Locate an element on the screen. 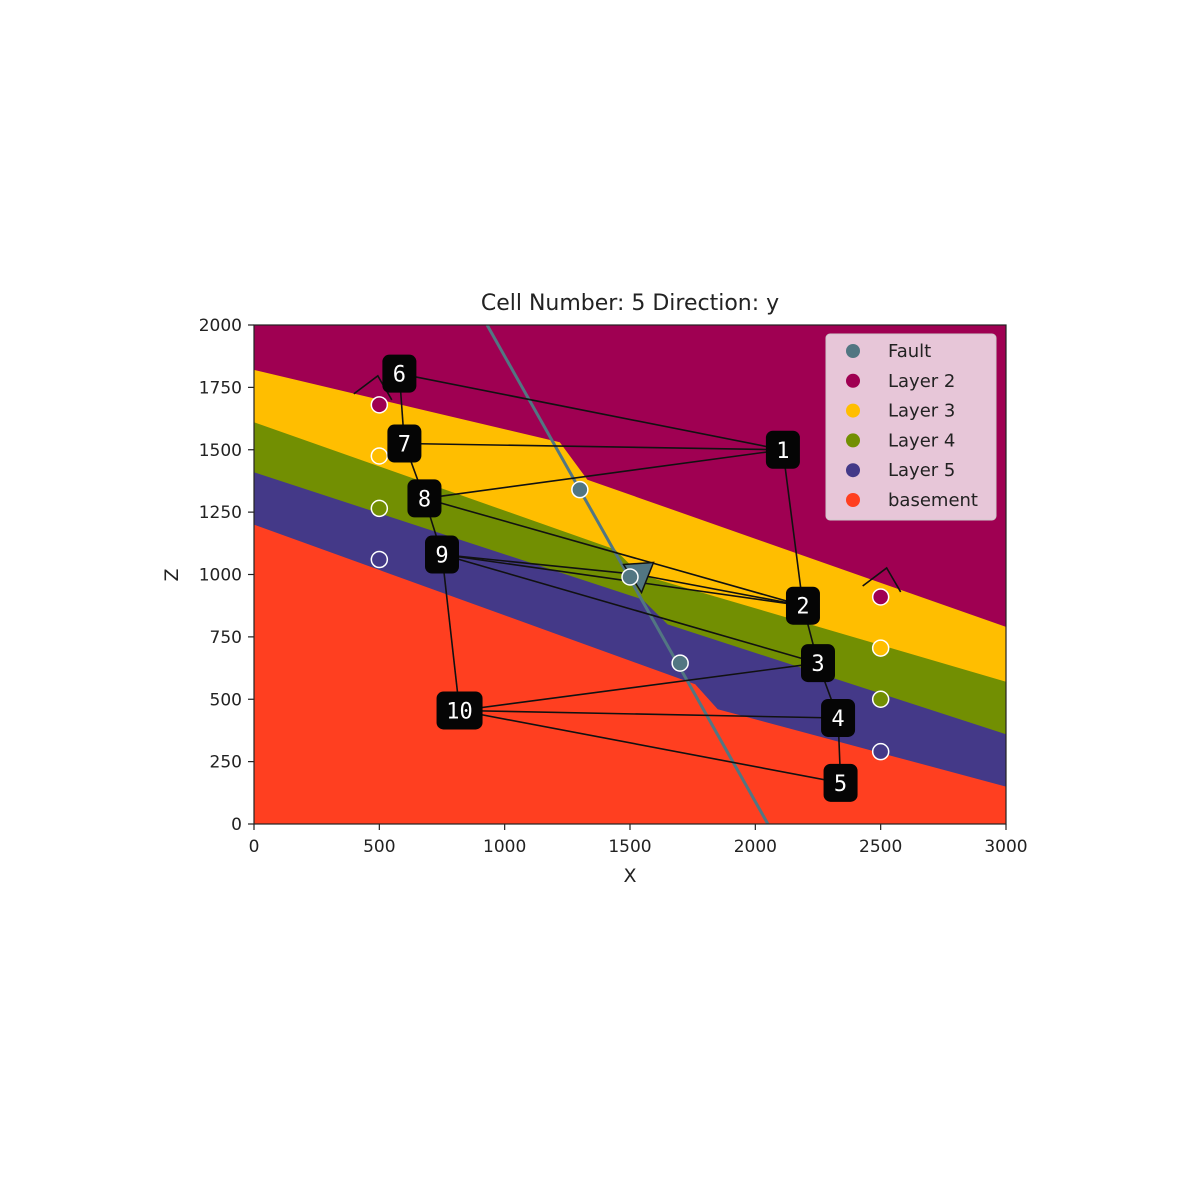 The height and width of the screenshot is (1200, 1200). x-tick-label: 2000 is located at coordinates (755, 847).